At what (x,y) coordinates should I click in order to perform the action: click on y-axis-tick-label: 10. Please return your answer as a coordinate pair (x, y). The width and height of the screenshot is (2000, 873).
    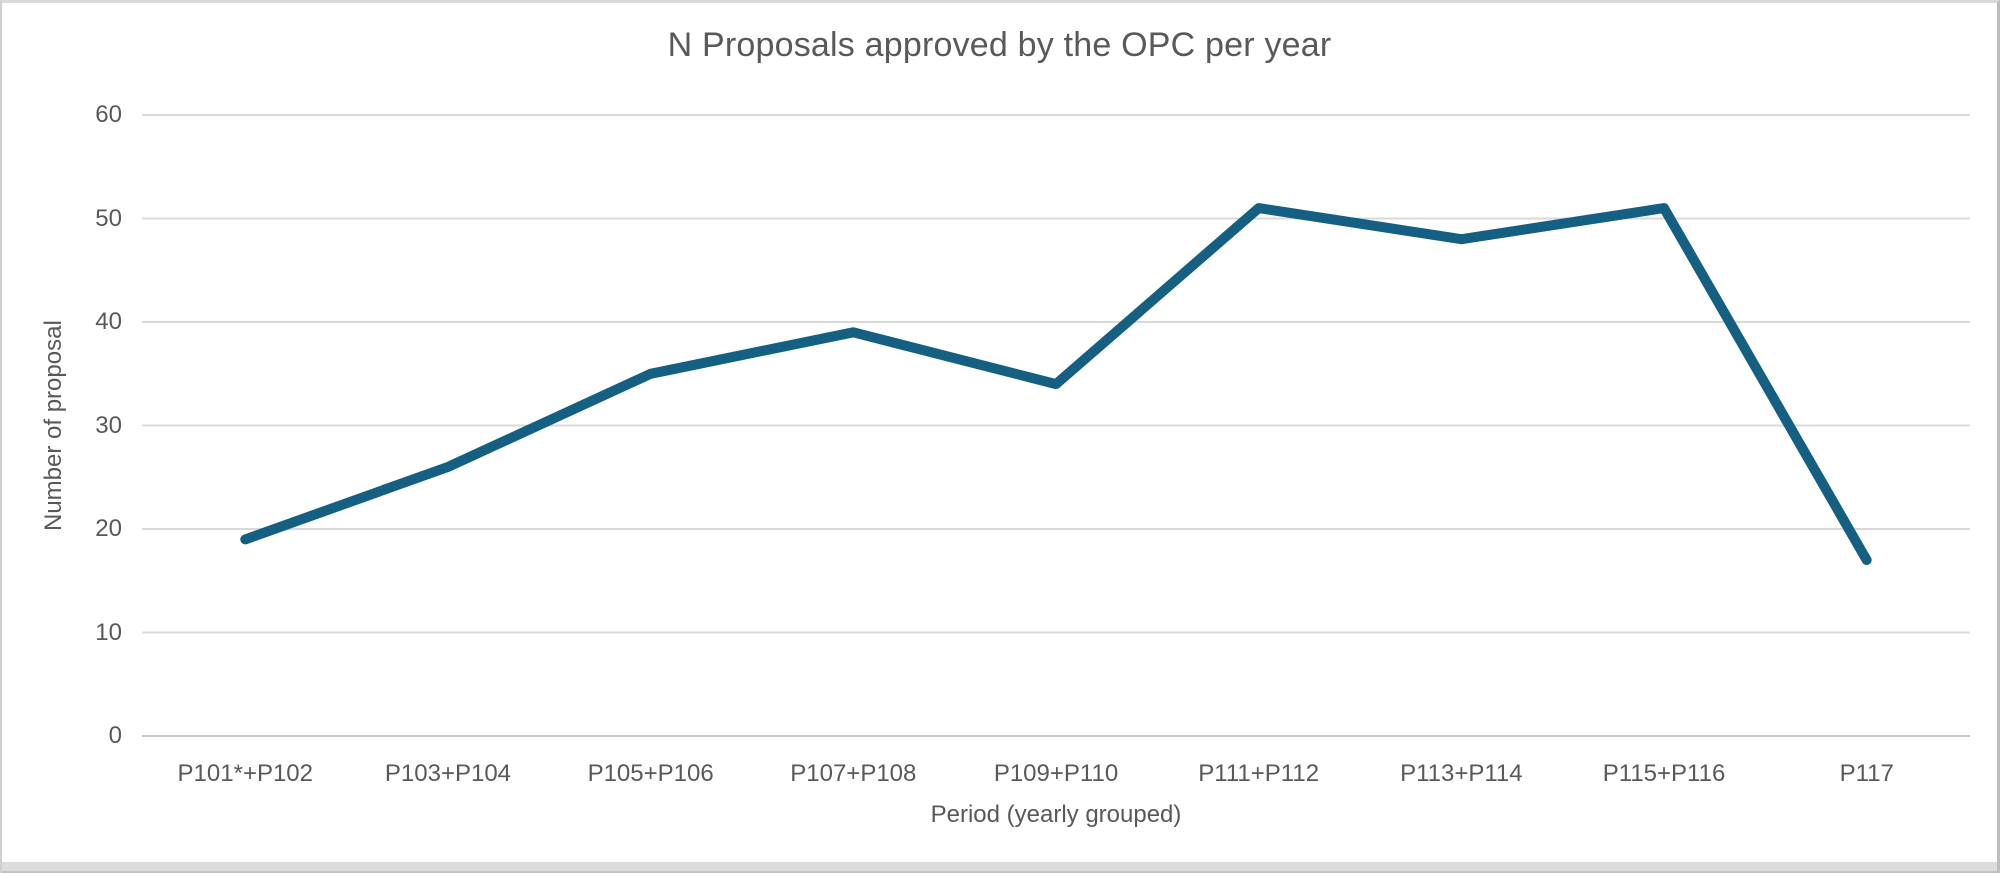
    Looking at the image, I should click on (108, 632).